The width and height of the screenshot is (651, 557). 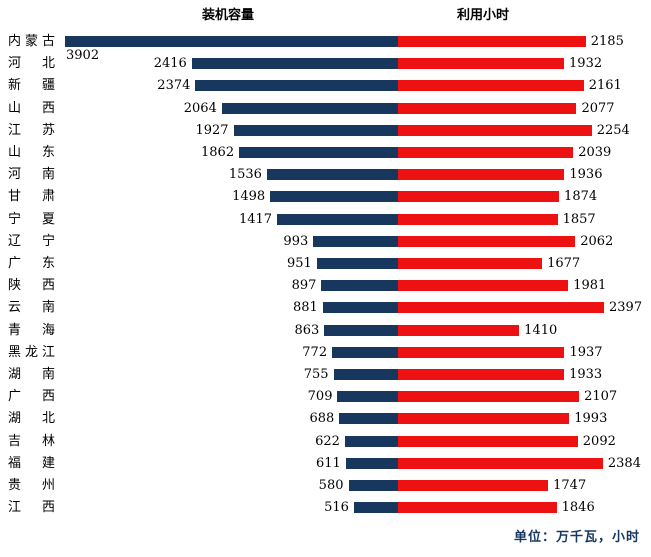 I want to click on category-label: 青海, so click(x=31, y=330).